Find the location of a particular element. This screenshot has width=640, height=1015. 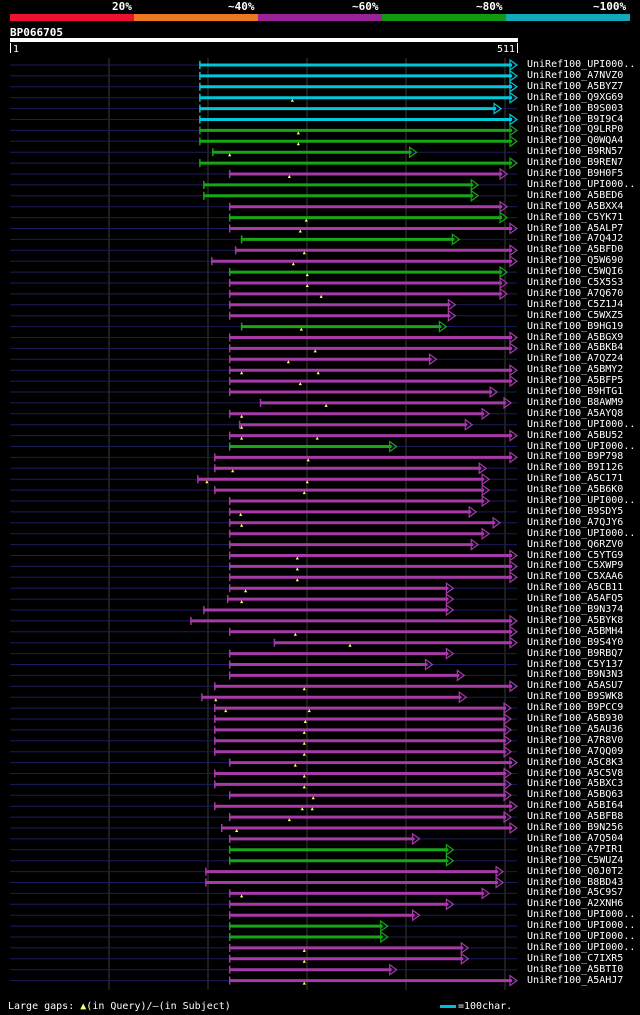

hit-name-link: UniRef100_B9N374 is located at coordinates (575, 609).